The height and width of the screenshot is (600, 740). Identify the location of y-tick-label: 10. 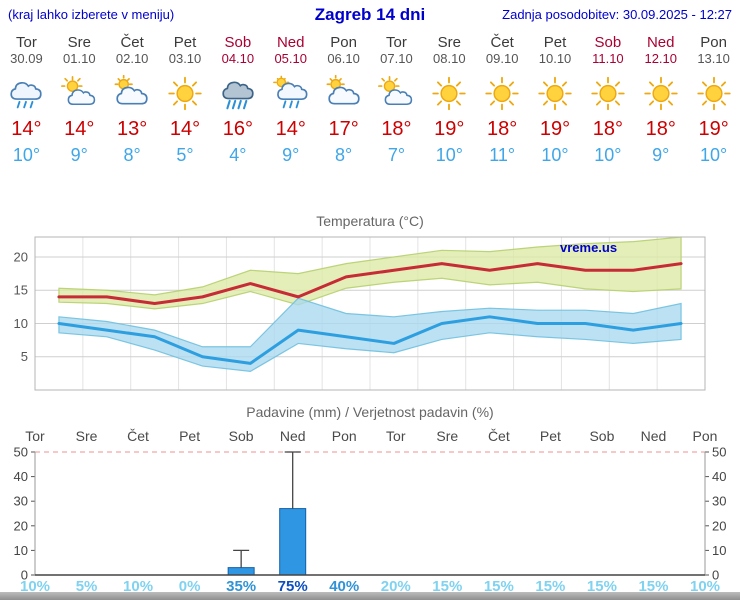
(21, 323).